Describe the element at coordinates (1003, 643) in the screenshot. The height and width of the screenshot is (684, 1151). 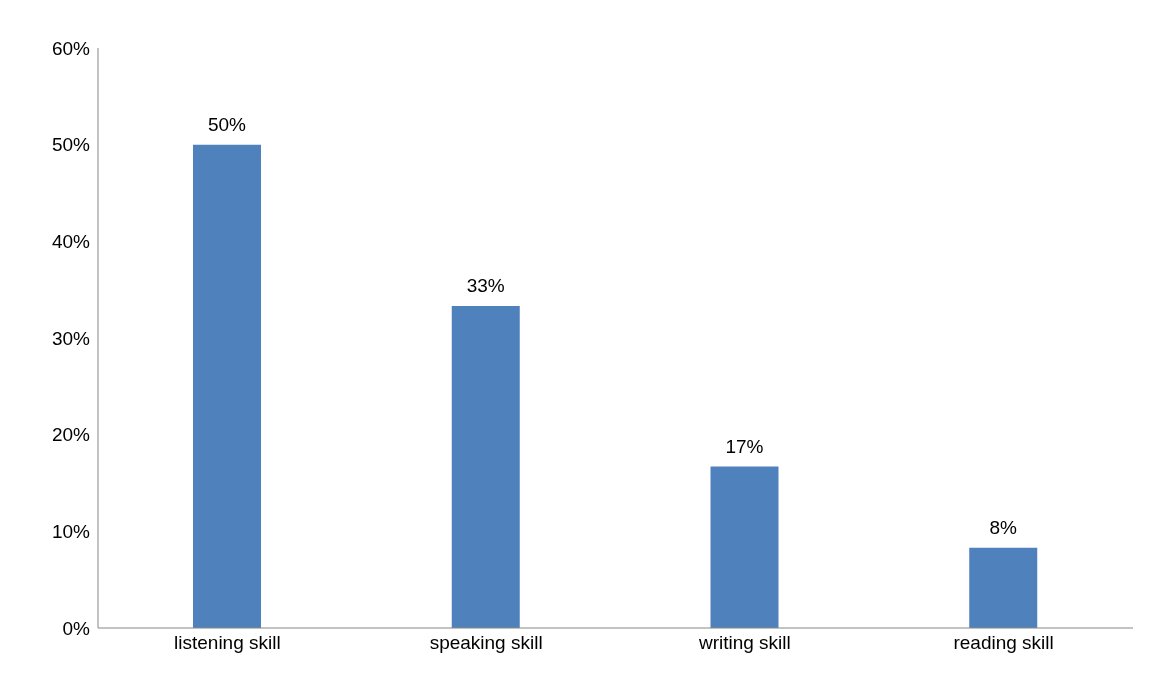
I see `x-tick-label: reading skill` at that location.